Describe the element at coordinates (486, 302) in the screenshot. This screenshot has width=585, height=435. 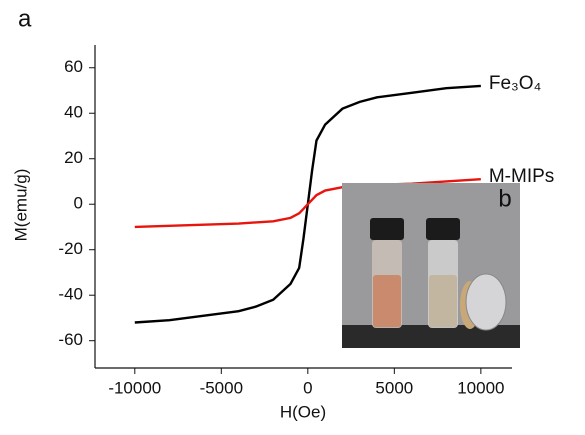
I see `foil-magnet` at that location.